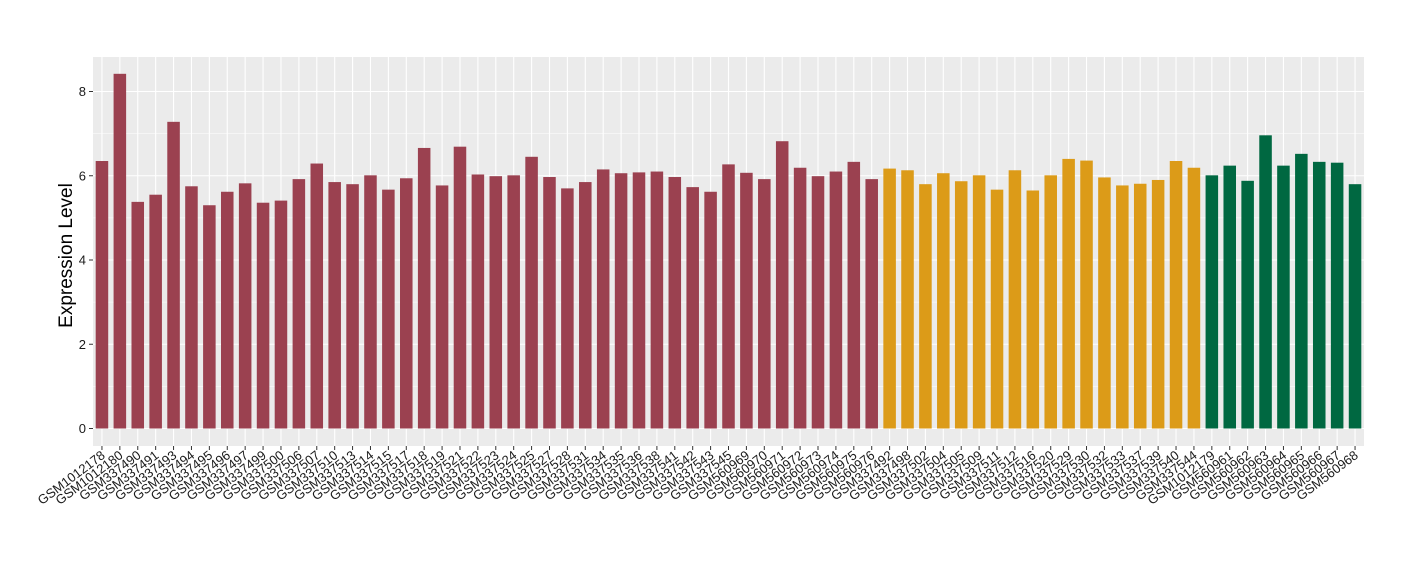  What do you see at coordinates (764, 304) in the screenshot?
I see `bar-GSM560970` at bounding box center [764, 304].